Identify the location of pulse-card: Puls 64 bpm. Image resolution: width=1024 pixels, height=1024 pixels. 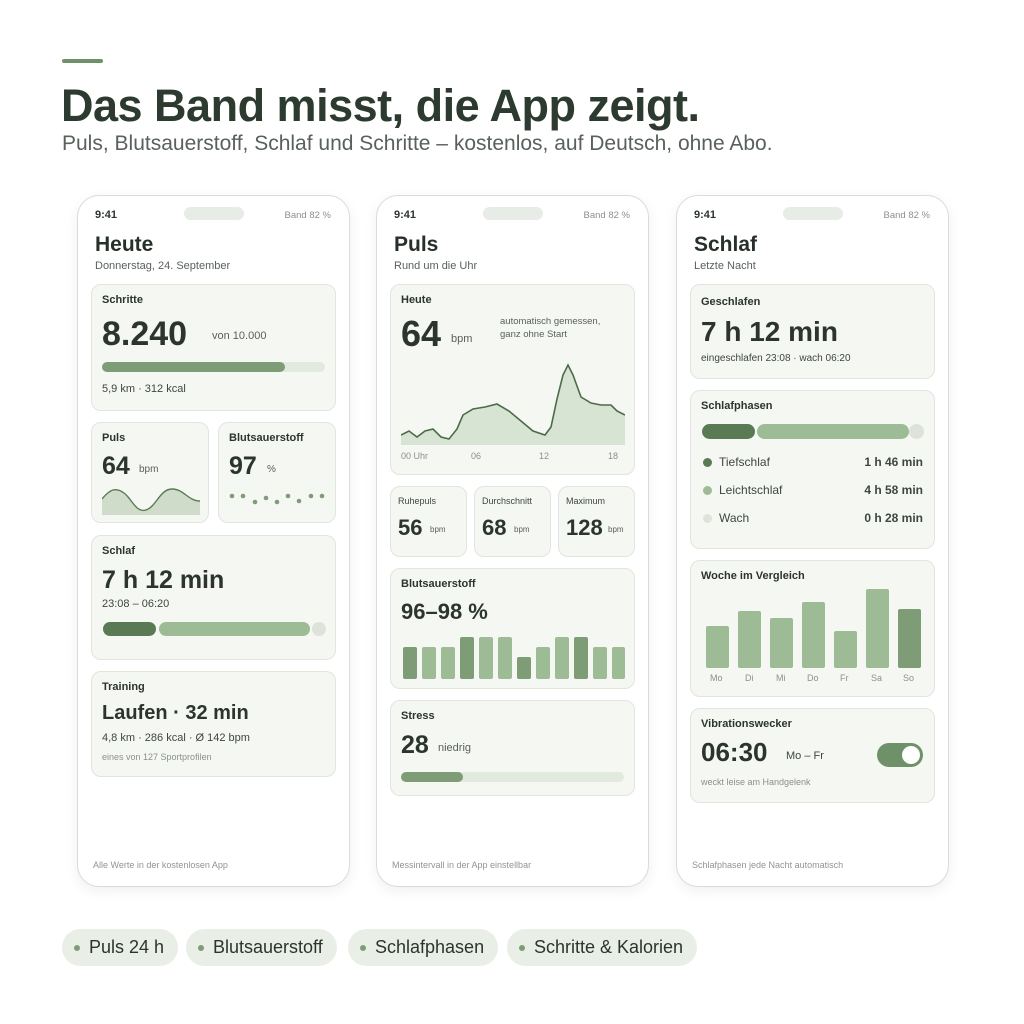
(150, 472).